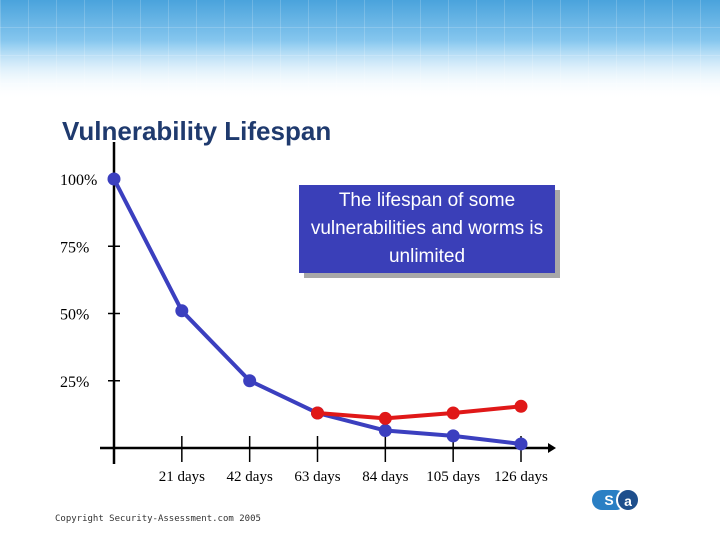 The height and width of the screenshot is (540, 720). I want to click on x-tick-label: 126 days, so click(521, 477).